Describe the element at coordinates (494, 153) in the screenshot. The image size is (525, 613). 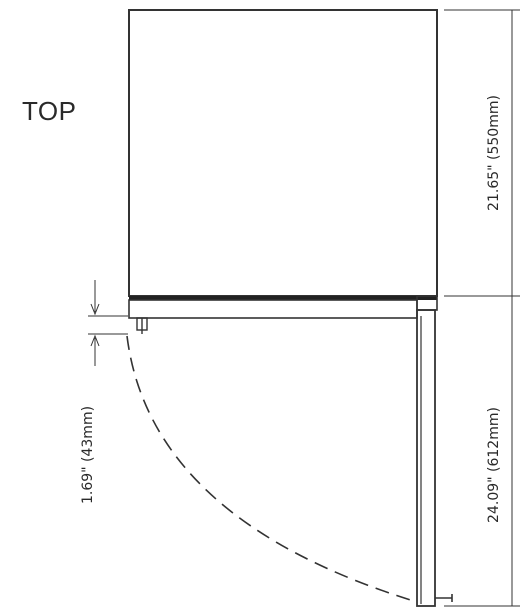
I see `dimension-label-cabinet-depth: 21.65" (550mm)` at that location.